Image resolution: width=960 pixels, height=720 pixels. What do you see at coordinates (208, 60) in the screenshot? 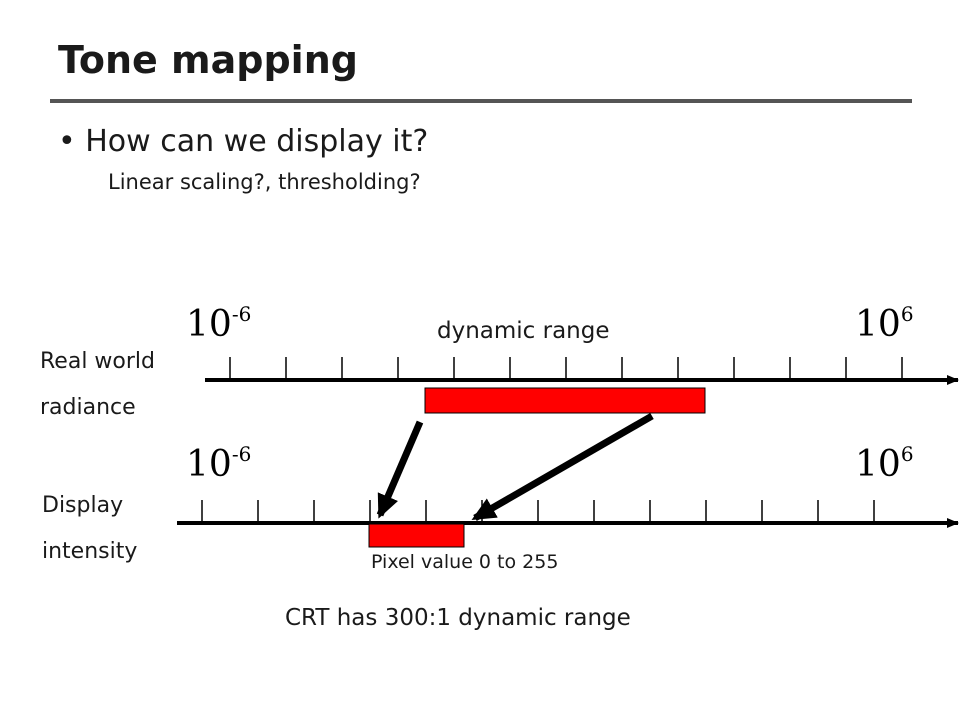
I see `slide-title: Tone mapping` at bounding box center [208, 60].